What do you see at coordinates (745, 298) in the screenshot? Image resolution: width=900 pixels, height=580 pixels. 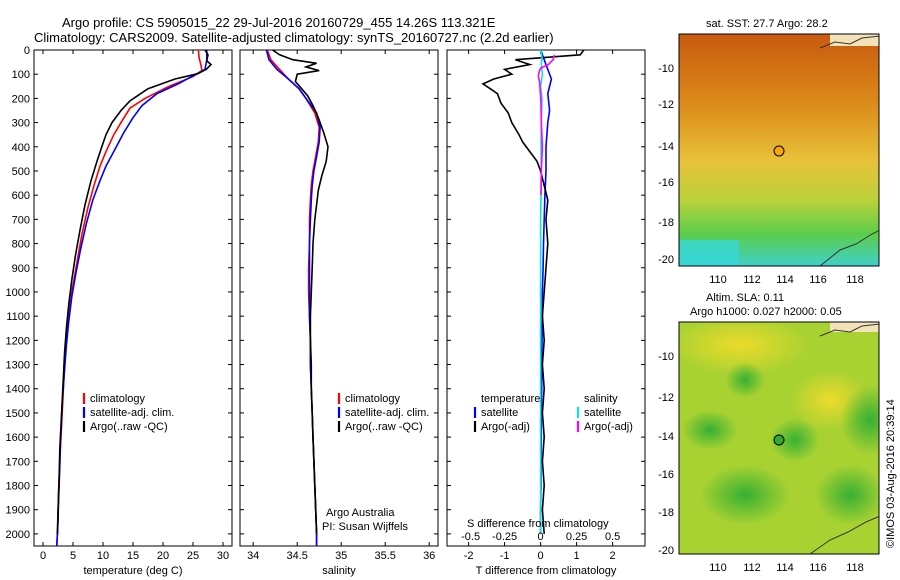 I see `sla-map-title-line1: Altim. SLA: 0.11` at bounding box center [745, 298].